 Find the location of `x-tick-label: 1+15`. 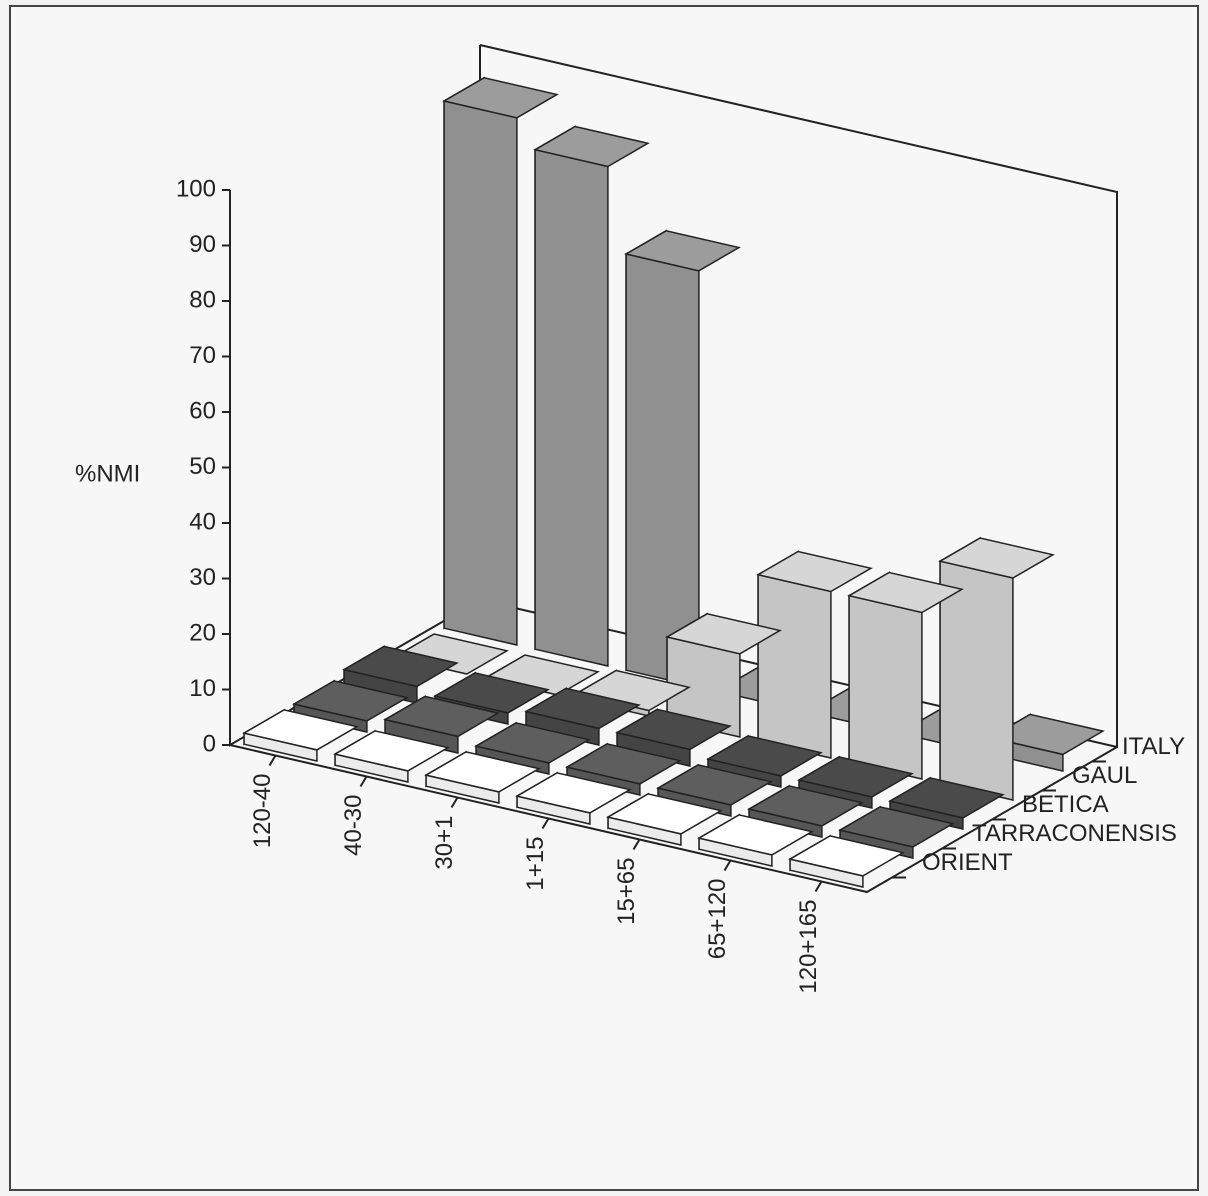

x-tick-label: 1+15 is located at coordinates (535, 864).